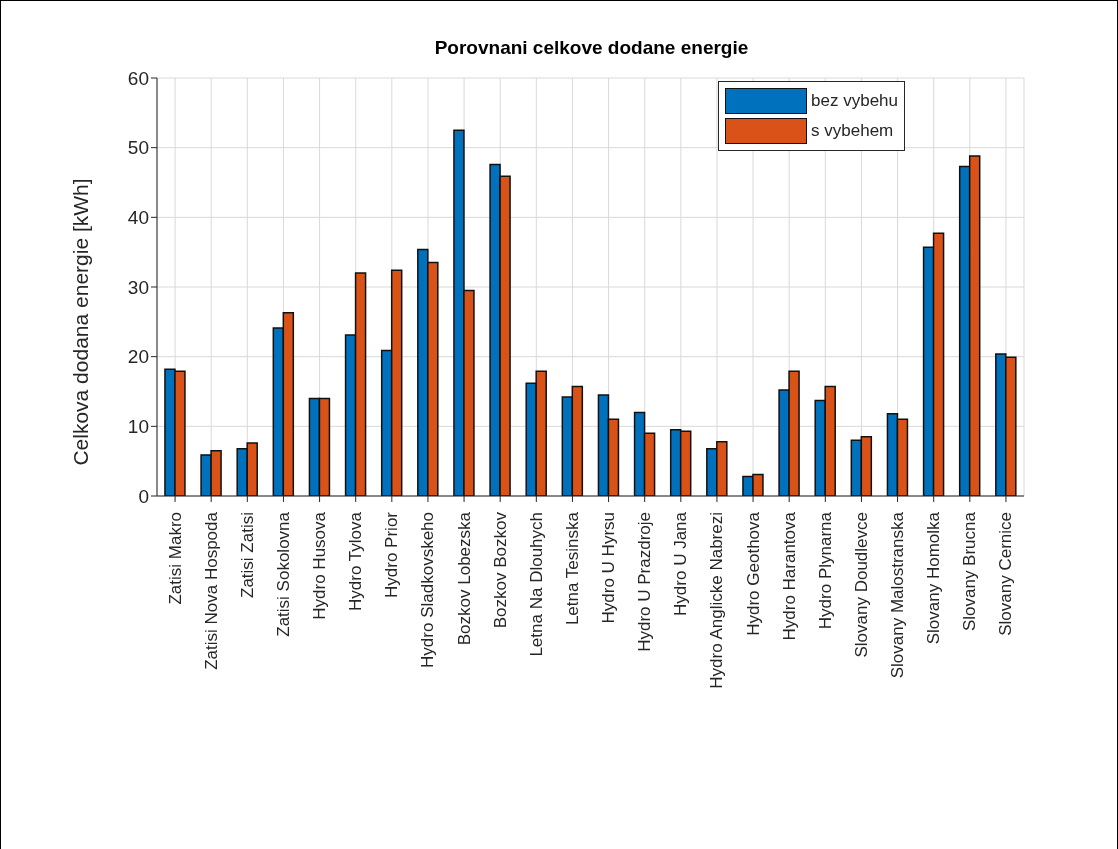  What do you see at coordinates (143, 496) in the screenshot?
I see `y-tick-label: 0` at bounding box center [143, 496].